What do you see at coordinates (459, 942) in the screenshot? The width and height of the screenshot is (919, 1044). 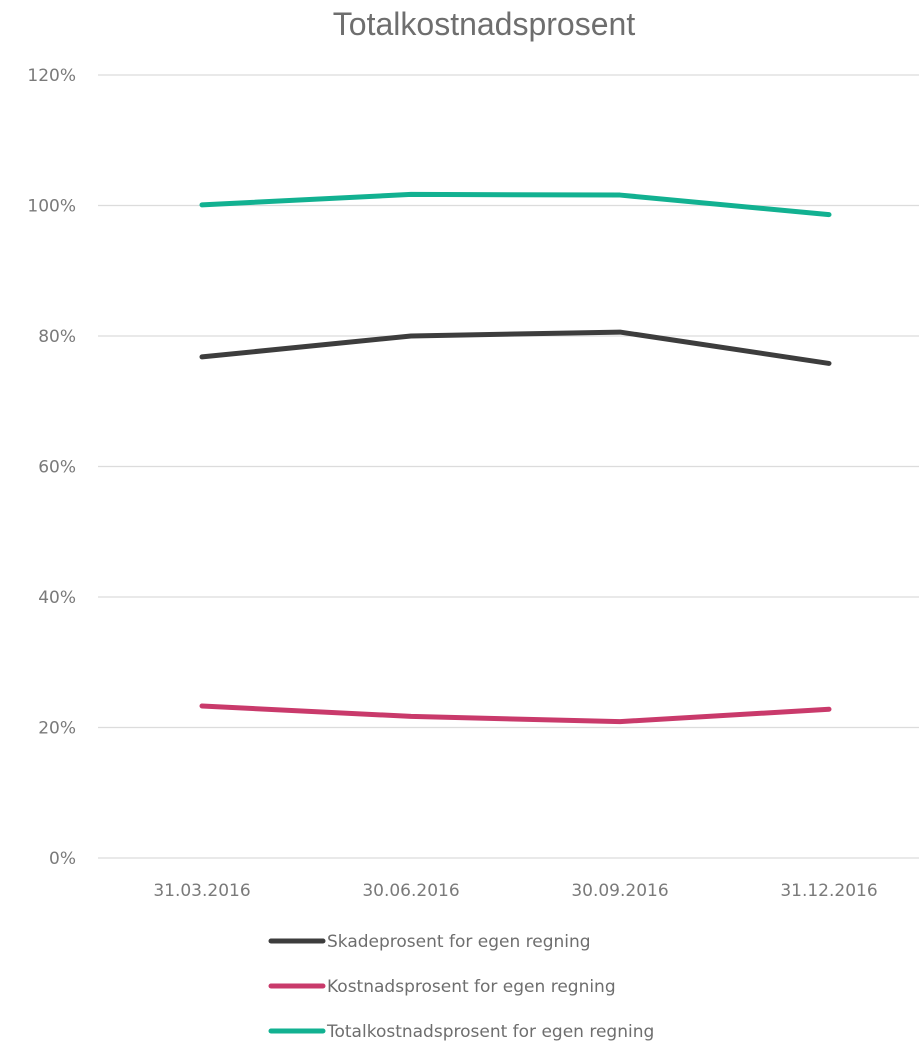 I see `legend-label: Skadeprosent for egen regning` at bounding box center [459, 942].